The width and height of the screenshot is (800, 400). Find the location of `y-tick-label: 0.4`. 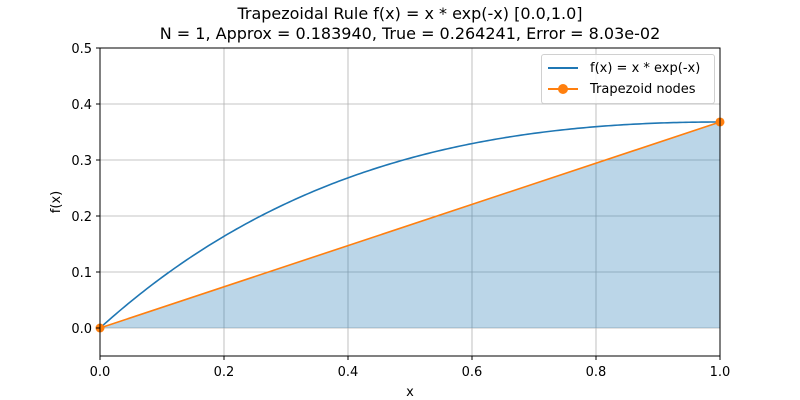

y-tick-label: 0.4 is located at coordinates (81, 105).